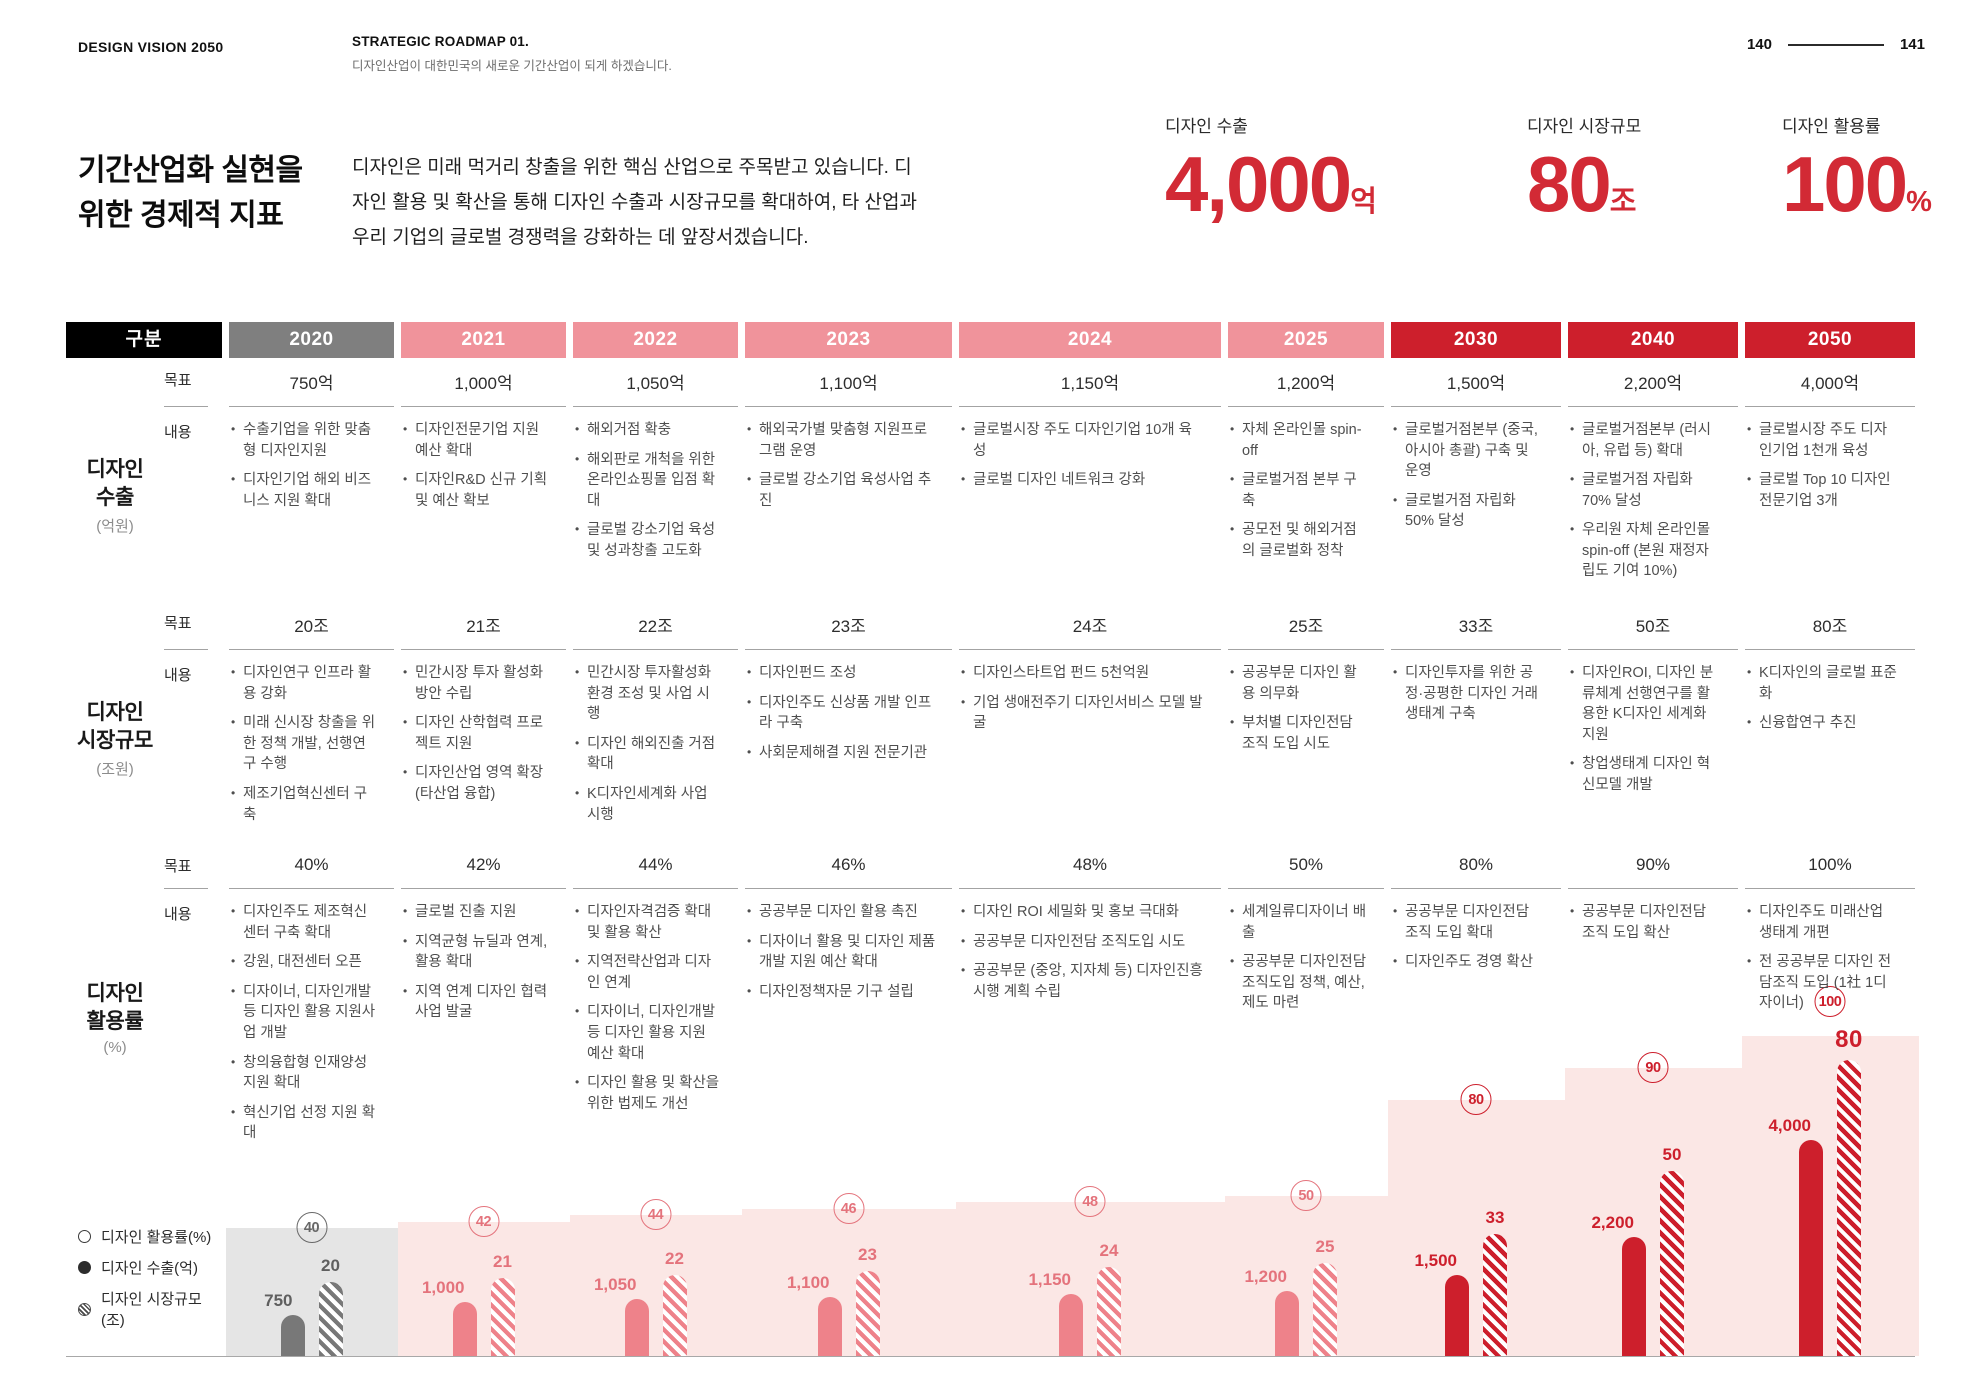 The width and height of the screenshot is (1985, 1390). What do you see at coordinates (1090, 340) in the screenshot?
I see `year-header-2024: 2024` at bounding box center [1090, 340].